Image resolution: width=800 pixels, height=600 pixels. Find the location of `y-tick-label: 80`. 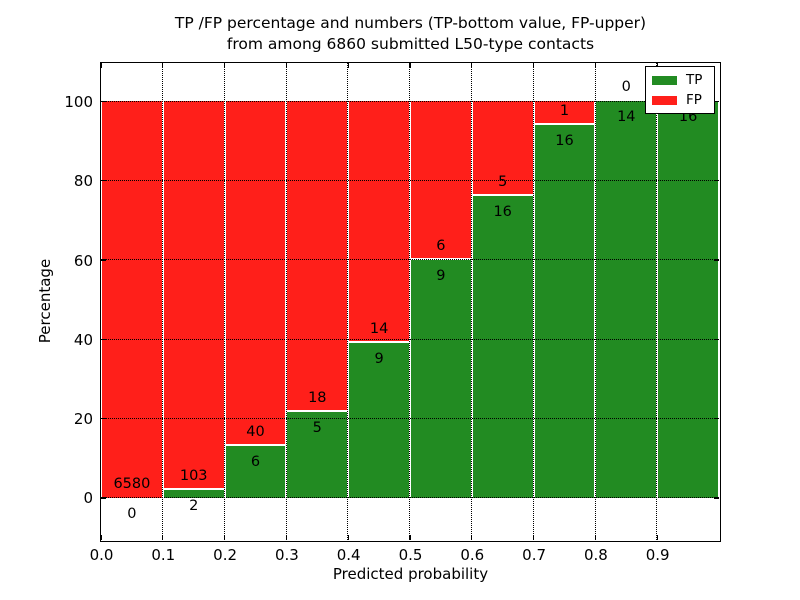

y-tick-label: 80 is located at coordinates (83, 181).